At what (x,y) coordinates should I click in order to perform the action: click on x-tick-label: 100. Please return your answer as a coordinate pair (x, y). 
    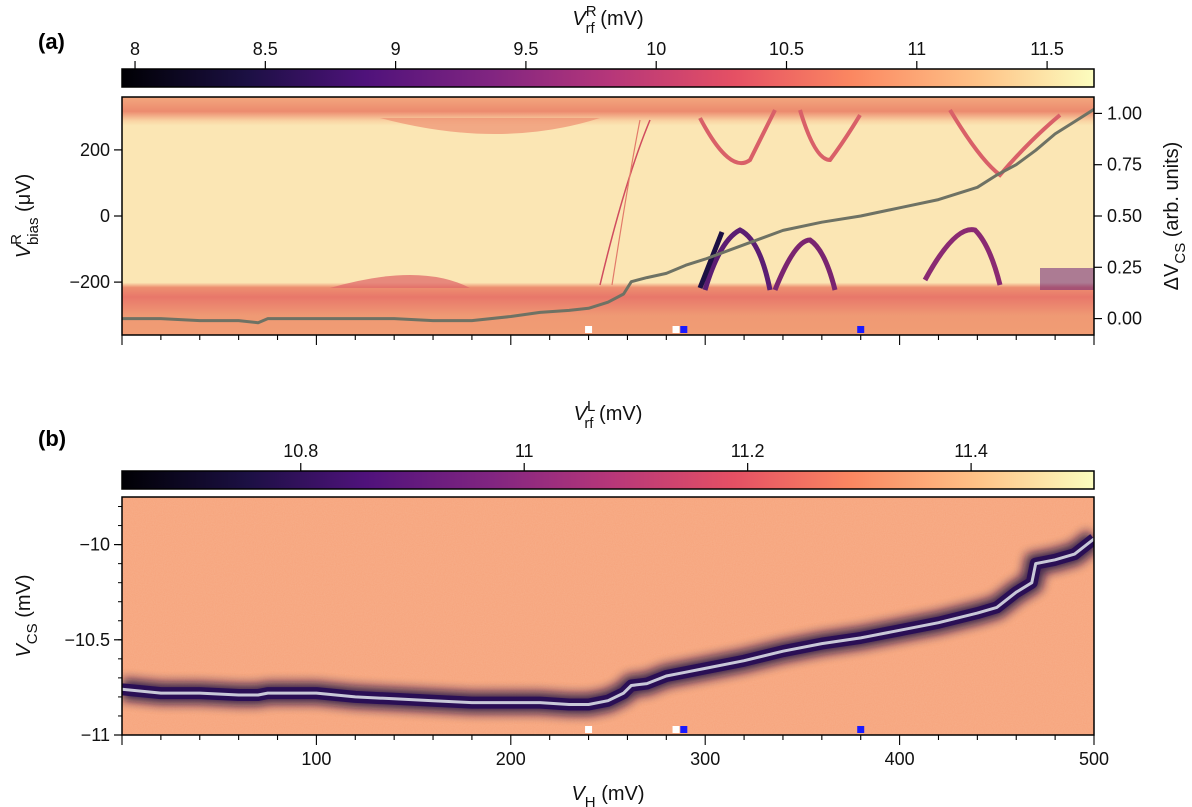
    Looking at the image, I should click on (316, 759).